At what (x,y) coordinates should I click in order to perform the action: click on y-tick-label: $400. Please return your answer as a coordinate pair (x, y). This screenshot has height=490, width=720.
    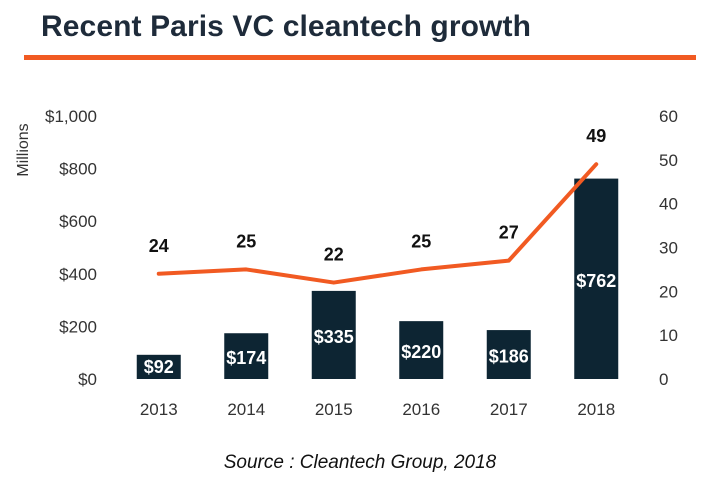
    Looking at the image, I should click on (78, 274).